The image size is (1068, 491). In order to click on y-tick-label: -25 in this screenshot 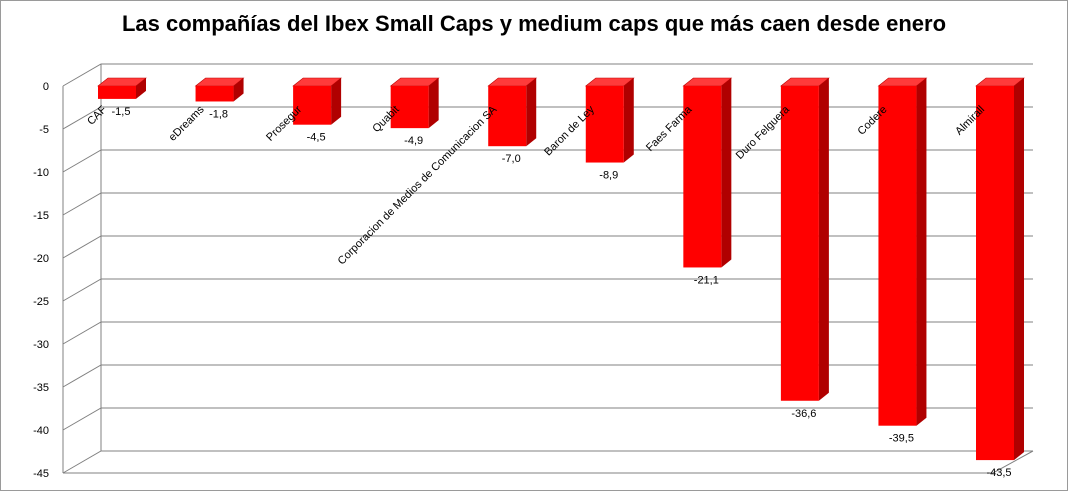, I will do `click(41, 302)`.